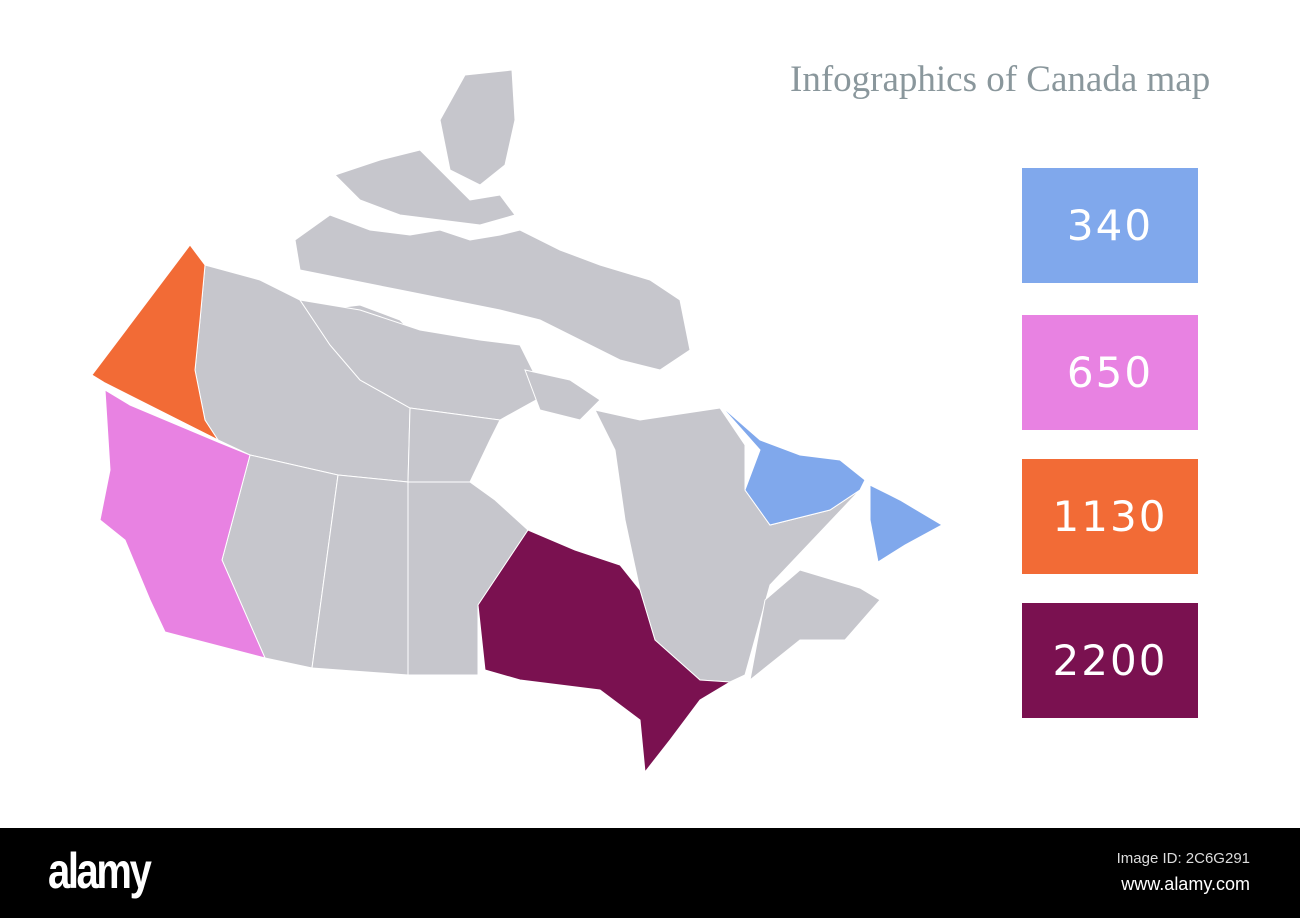 This screenshot has height=918, width=1300. Describe the element at coordinates (1185, 884) in the screenshot. I see `watermark-url: www.alamy.com` at that location.